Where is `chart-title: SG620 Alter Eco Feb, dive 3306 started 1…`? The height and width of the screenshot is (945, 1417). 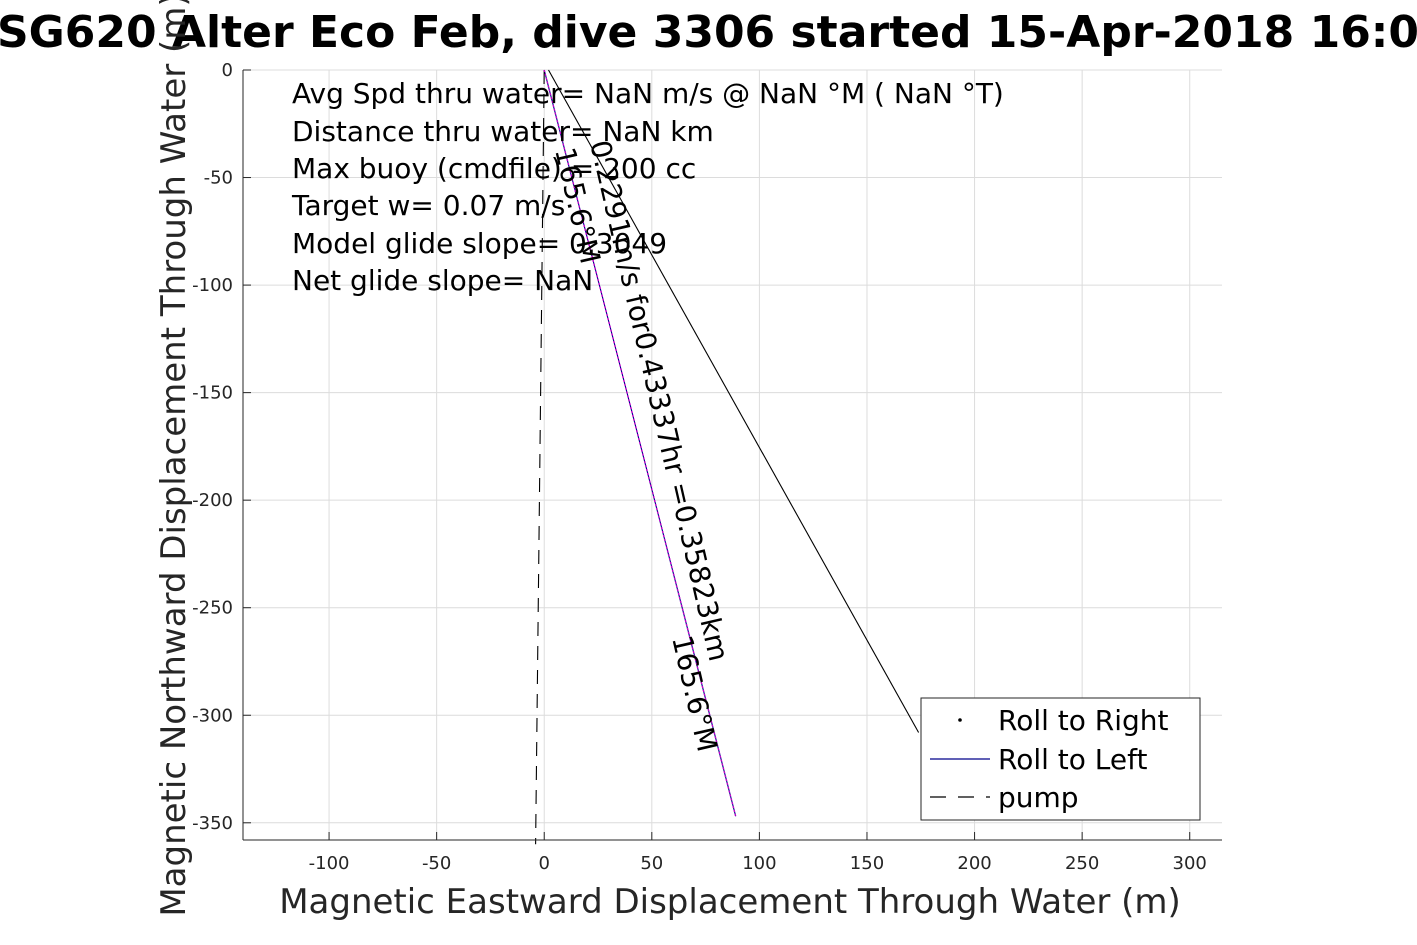
chart-title: SG620 Alter Eco Feb, dive 3306 started 1… is located at coordinates (708, 32).